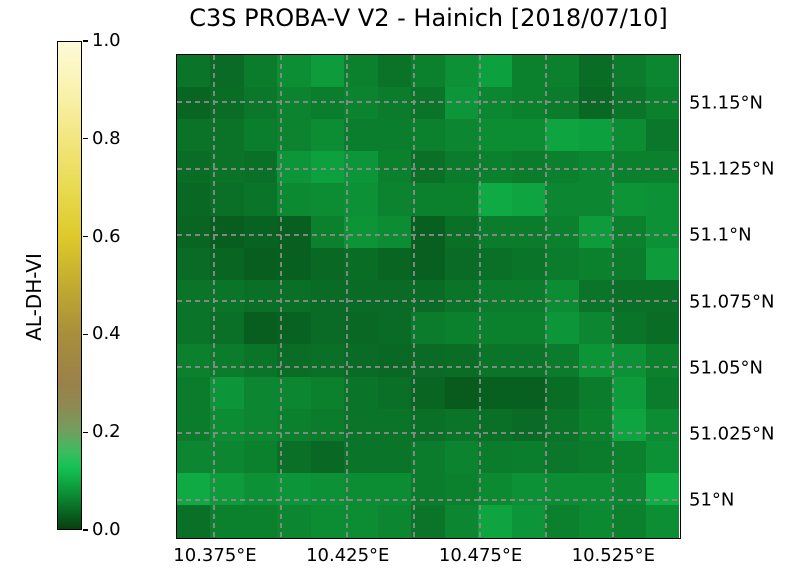 This screenshot has width=793, height=577. I want to click on latitude-tick-label: 51°N, so click(712, 500).